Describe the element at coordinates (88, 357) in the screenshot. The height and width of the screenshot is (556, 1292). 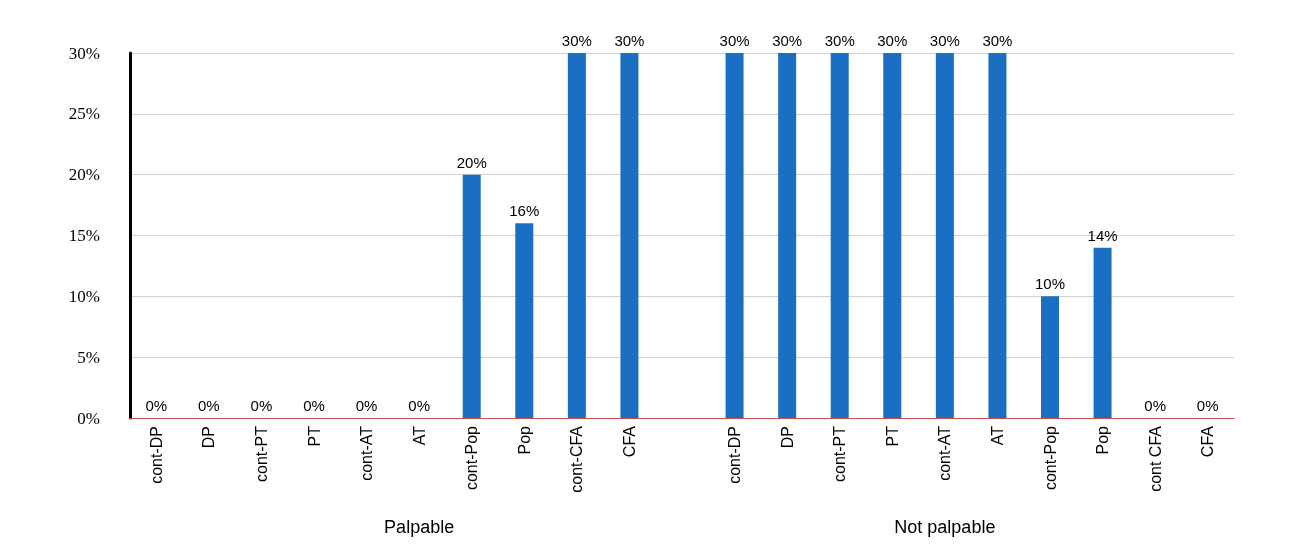
I see `y-tick-label: 5%` at that location.